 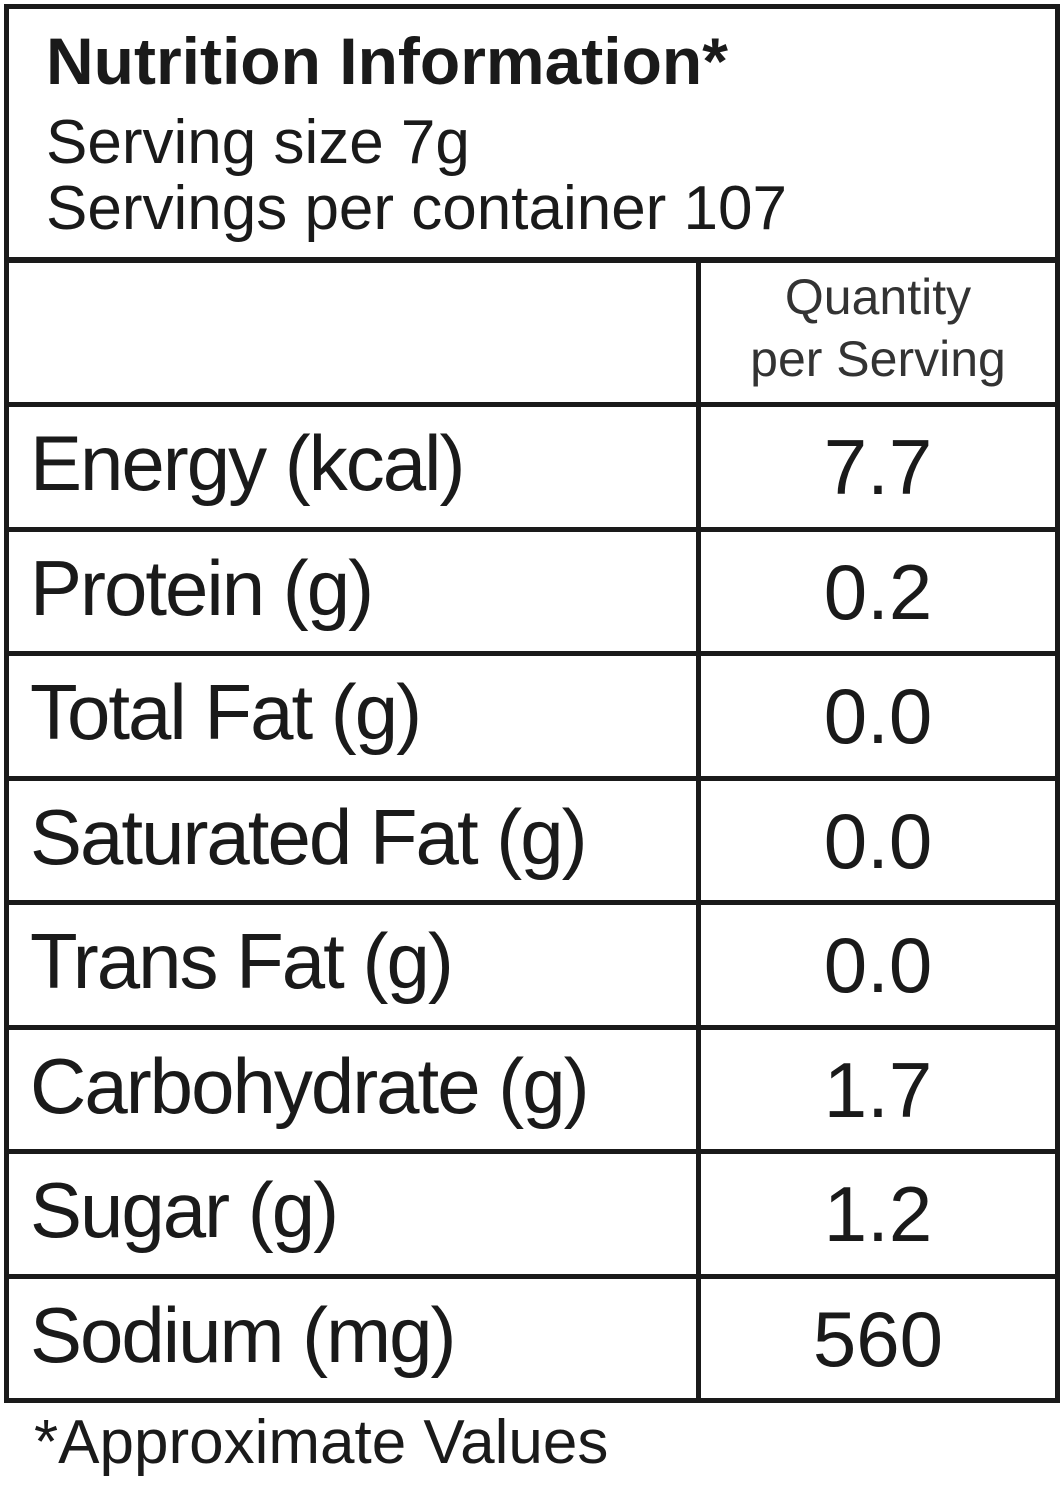 I want to click on nutrient-value: 560, so click(x=878, y=1338).